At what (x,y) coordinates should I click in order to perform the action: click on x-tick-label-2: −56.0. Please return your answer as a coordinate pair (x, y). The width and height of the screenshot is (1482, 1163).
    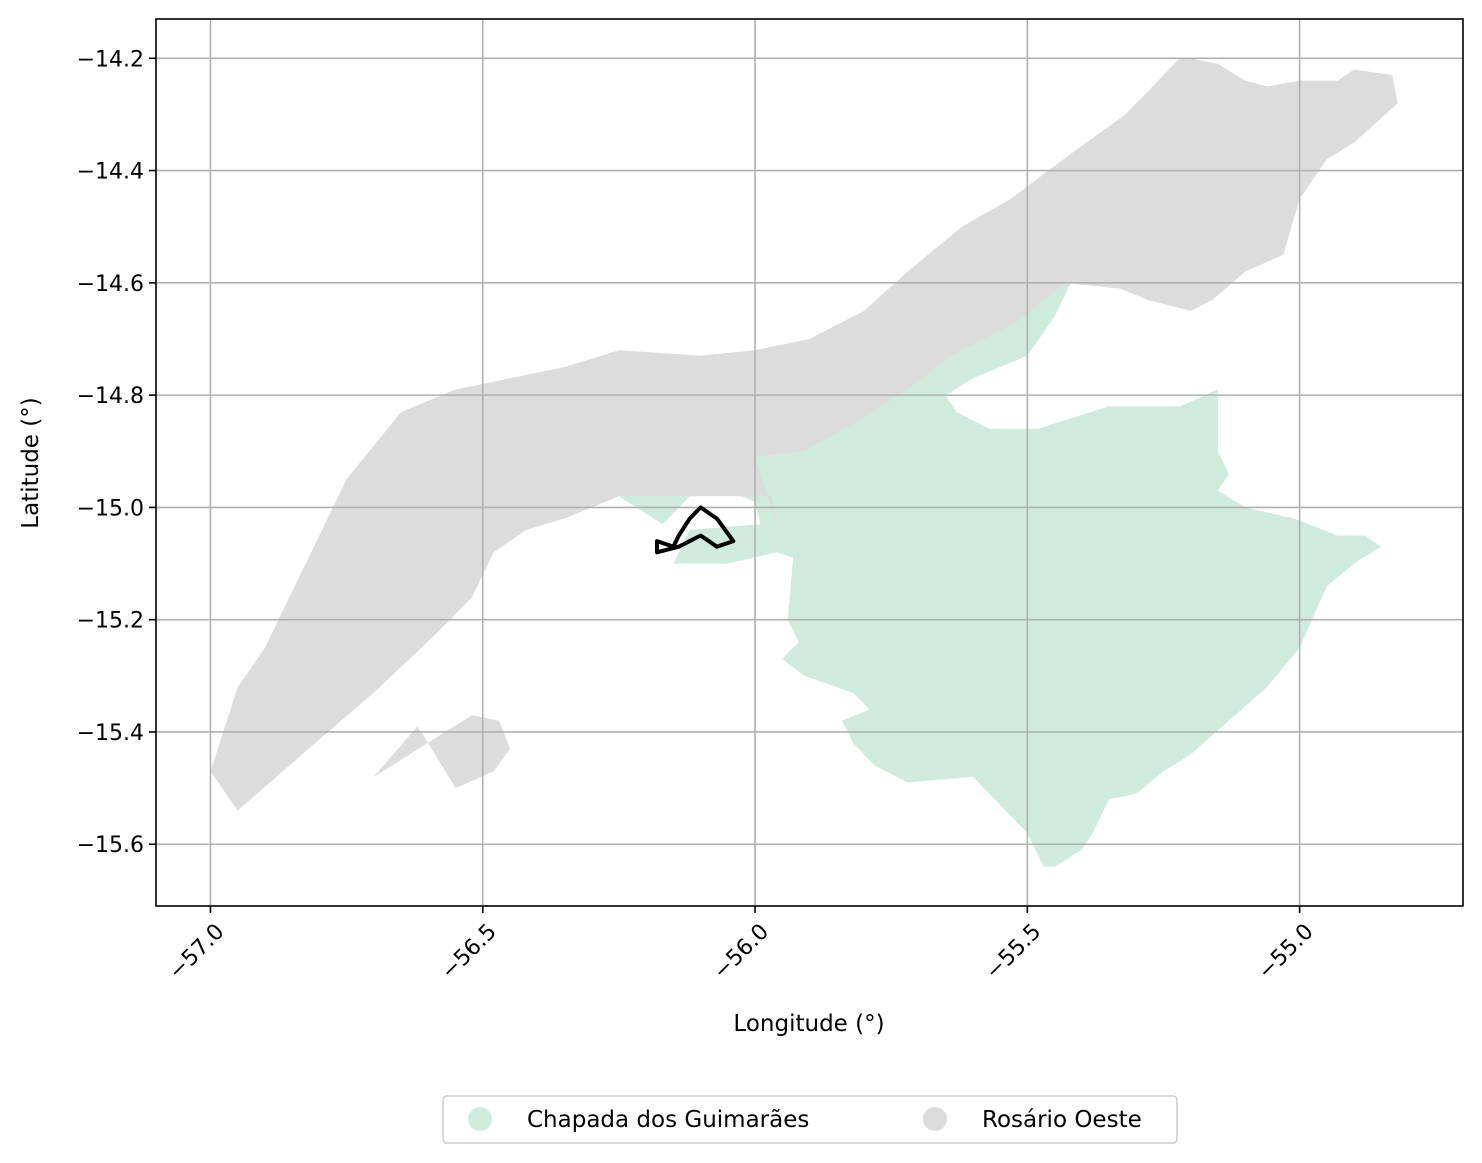
    Looking at the image, I should click on (741, 951).